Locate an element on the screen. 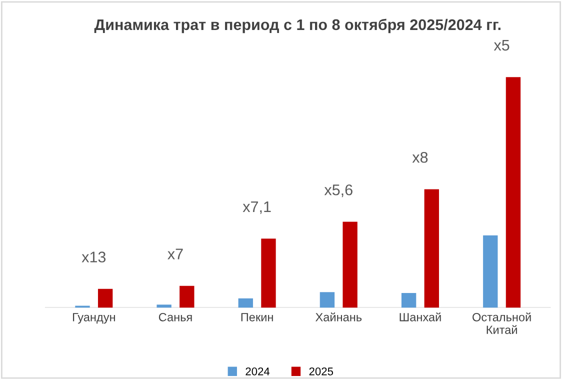 The height and width of the screenshot is (380, 562). annotation: x7 is located at coordinates (175, 254).